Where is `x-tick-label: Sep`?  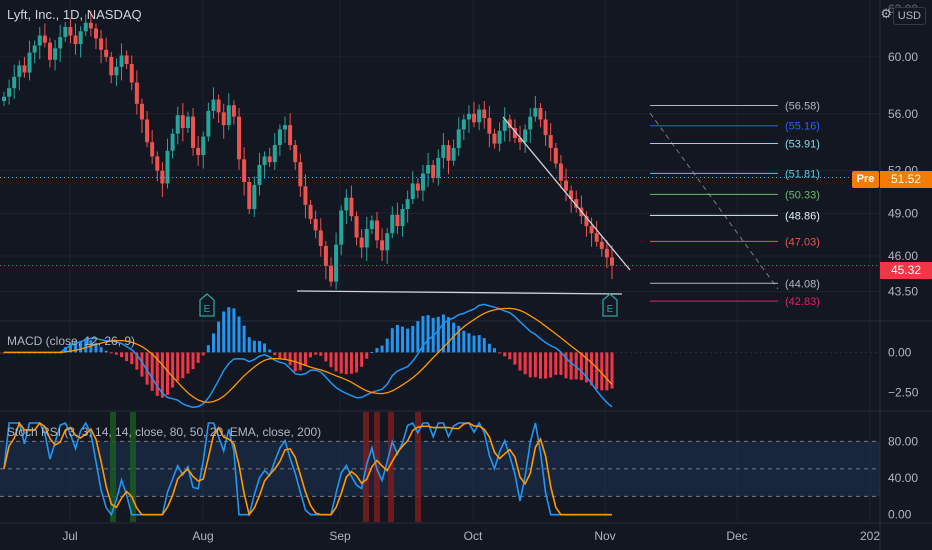
x-tick-label: Sep is located at coordinates (340, 536).